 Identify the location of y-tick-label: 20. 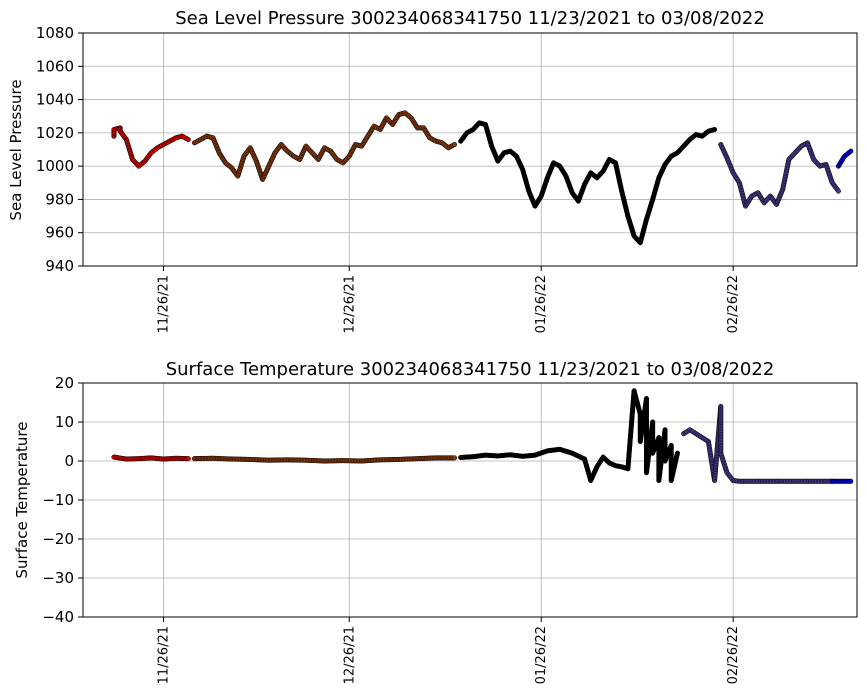
(64, 383).